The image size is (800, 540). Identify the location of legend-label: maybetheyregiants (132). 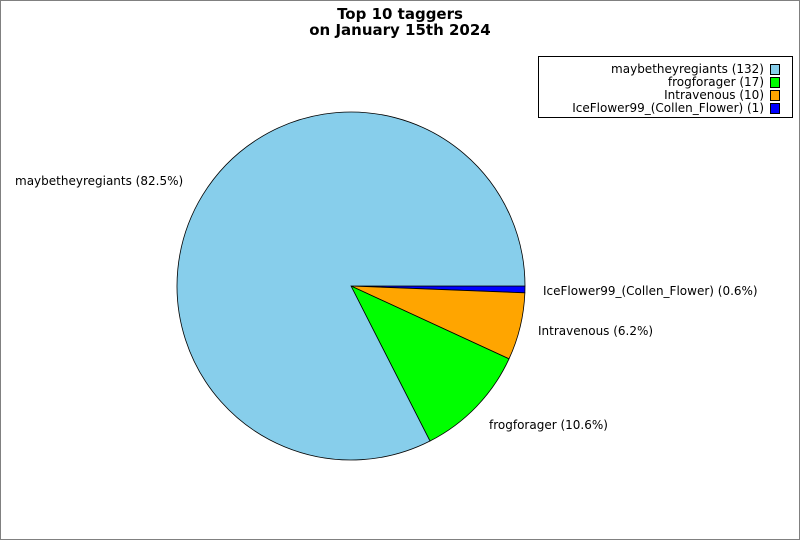
(687, 69).